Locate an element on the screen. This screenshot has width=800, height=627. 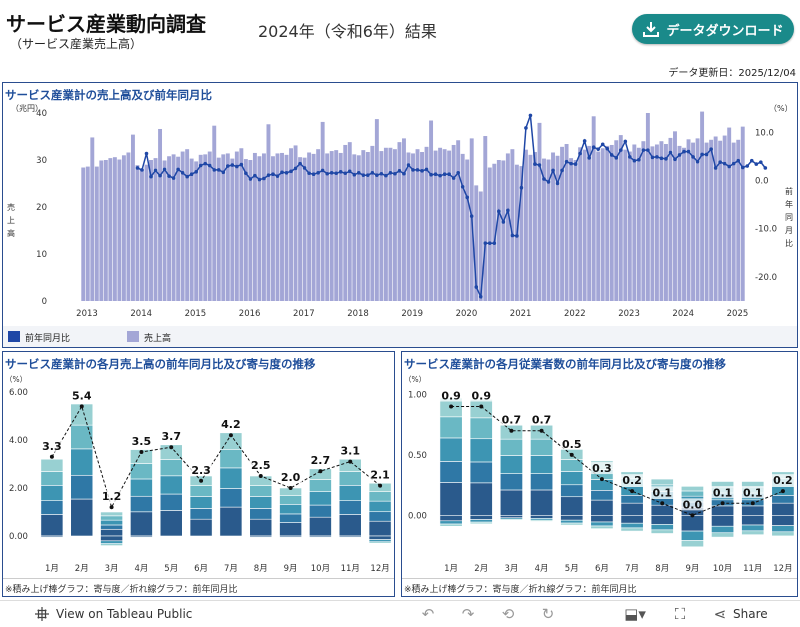
yoy-value-label: 4.2 is located at coordinates (231, 424).